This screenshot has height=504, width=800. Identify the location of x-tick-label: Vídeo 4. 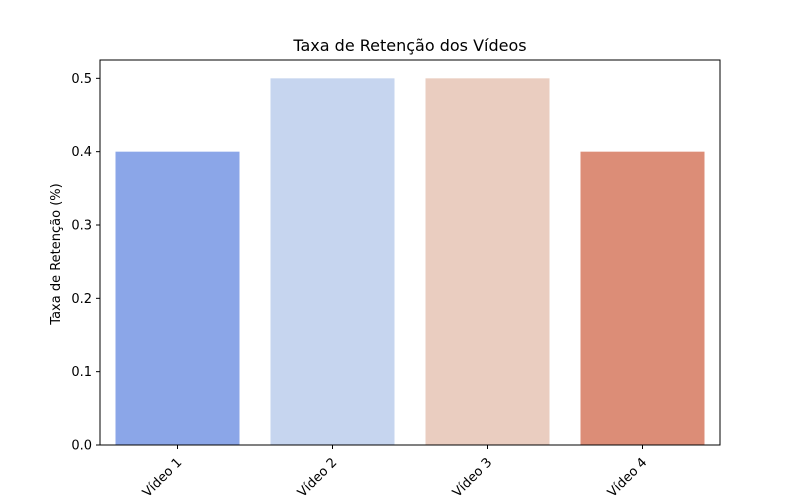
(627, 477).